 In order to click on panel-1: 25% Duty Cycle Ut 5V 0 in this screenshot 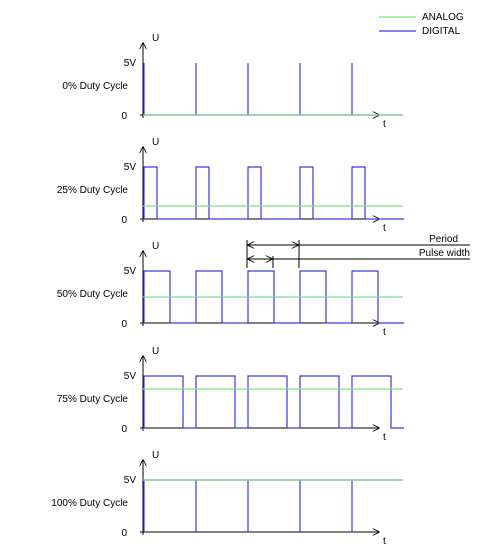, I will do `click(230, 185)`.